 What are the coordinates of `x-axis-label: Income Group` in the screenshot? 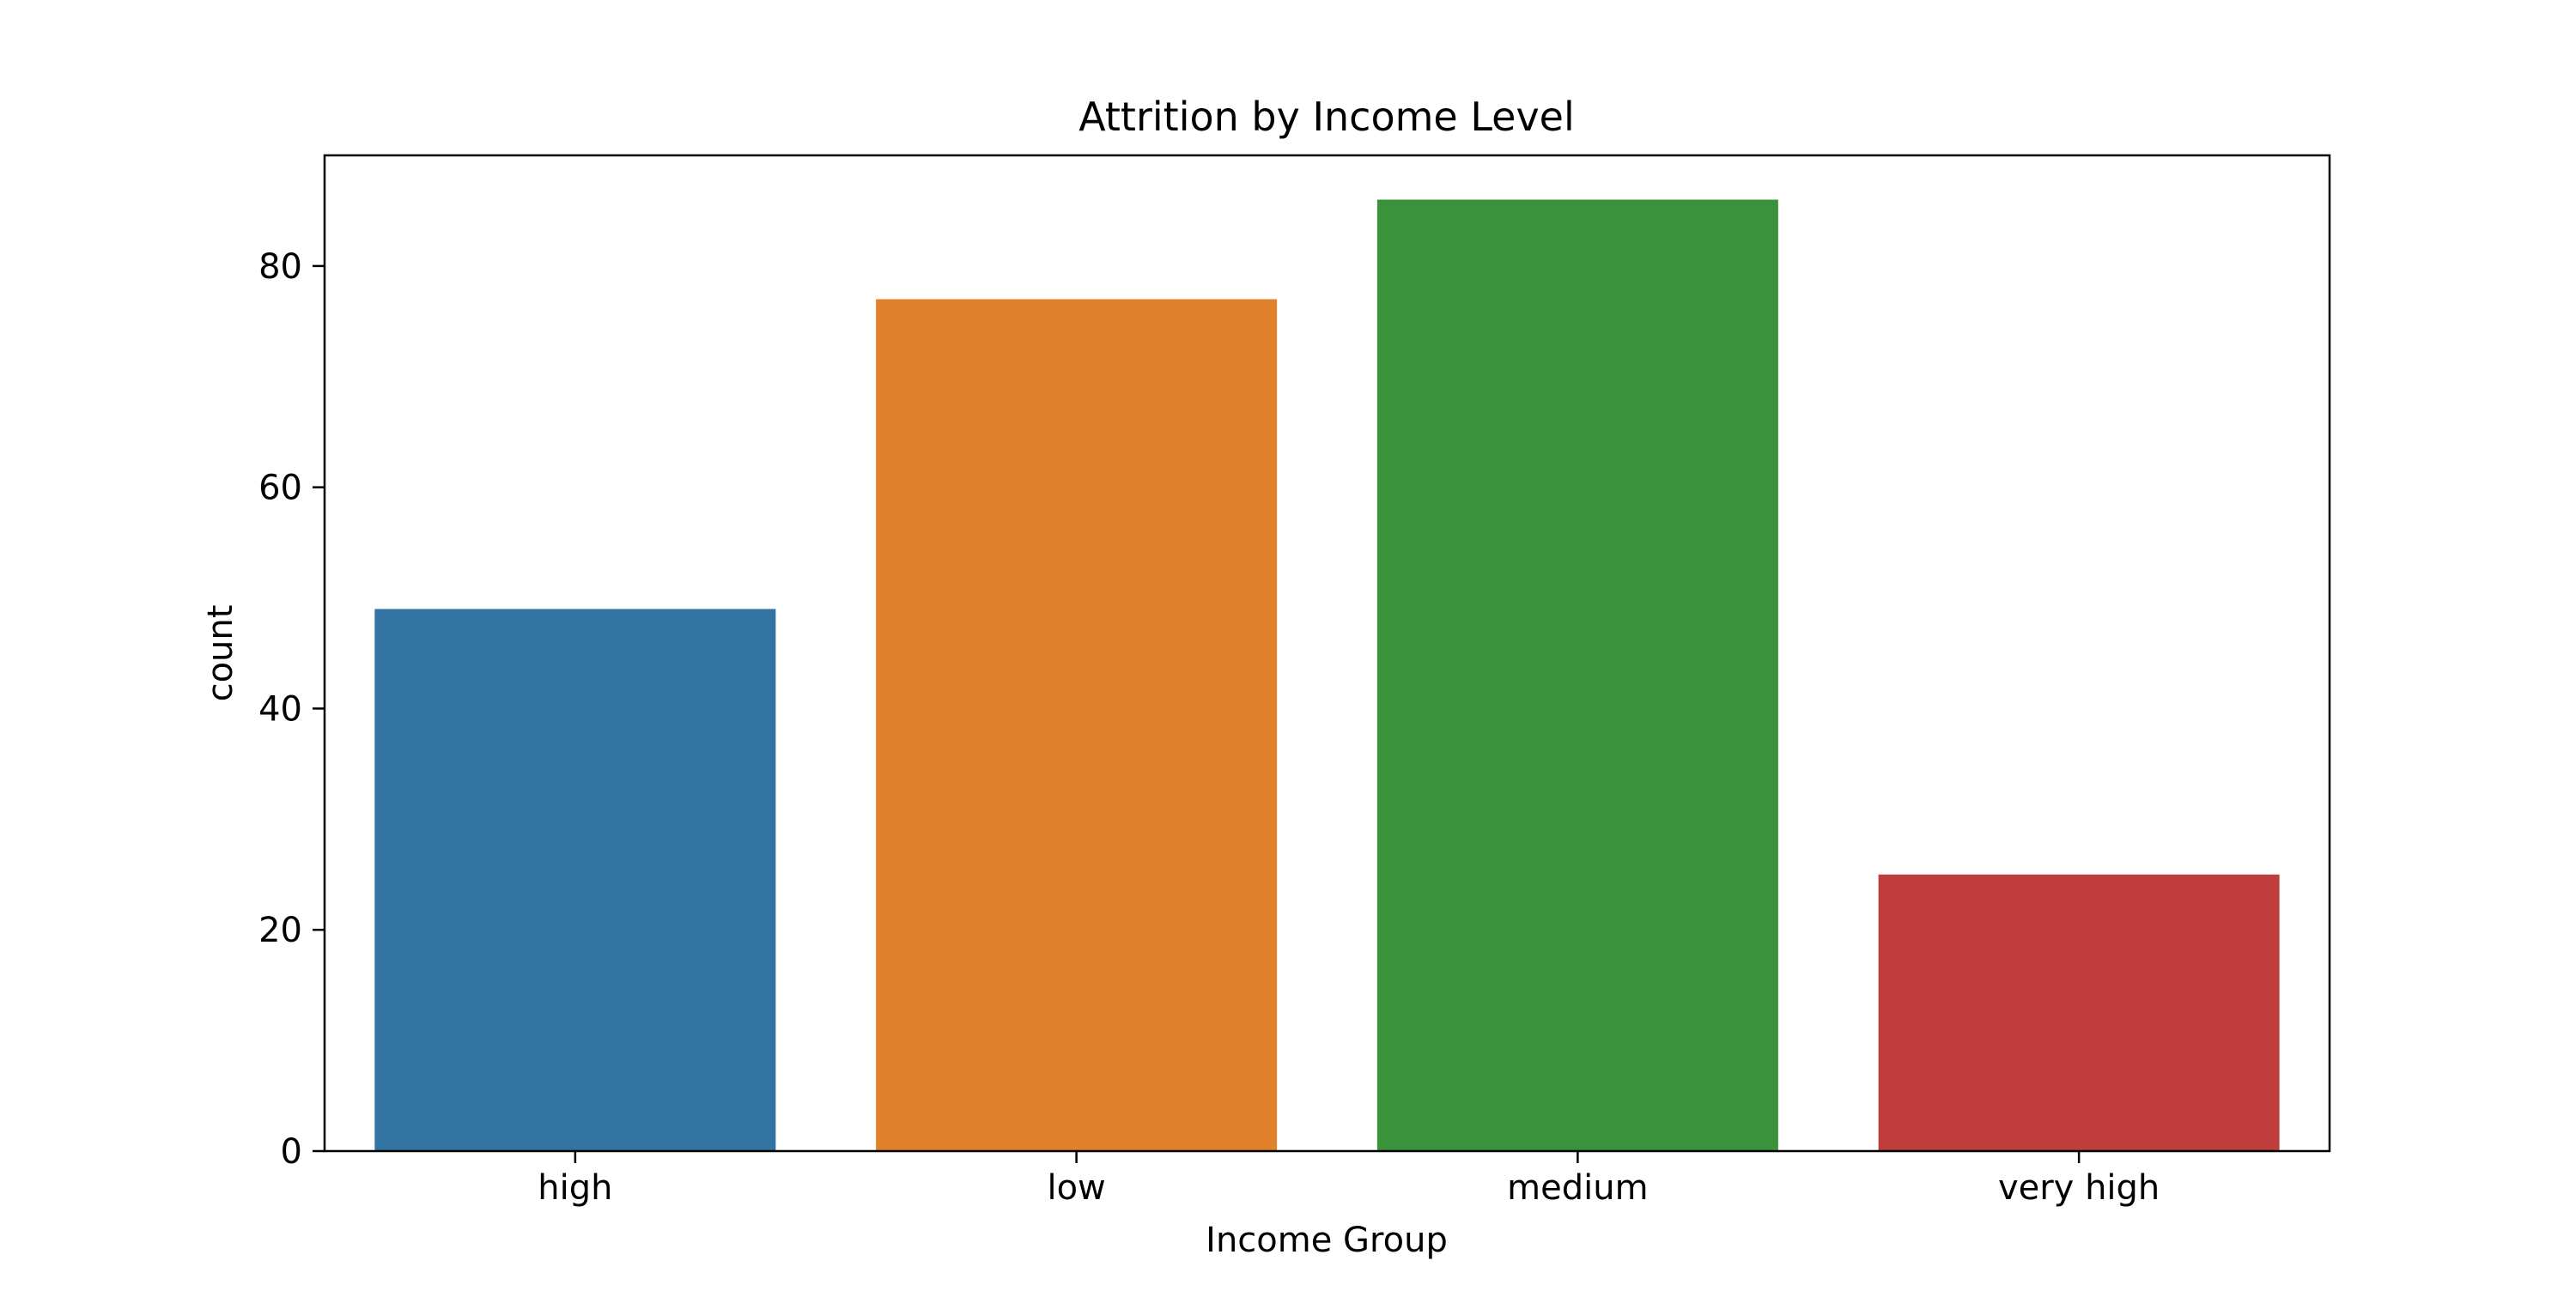 It's located at (1327, 1240).